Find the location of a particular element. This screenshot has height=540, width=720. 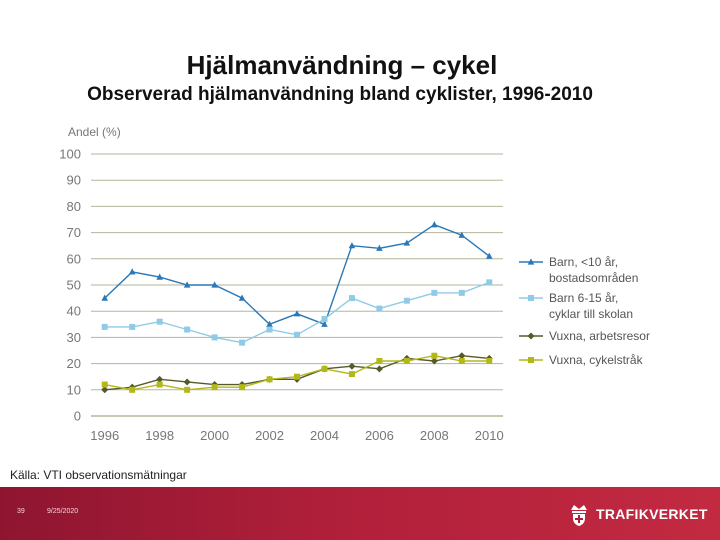

y-tick-label: 20 is located at coordinates (74, 363).